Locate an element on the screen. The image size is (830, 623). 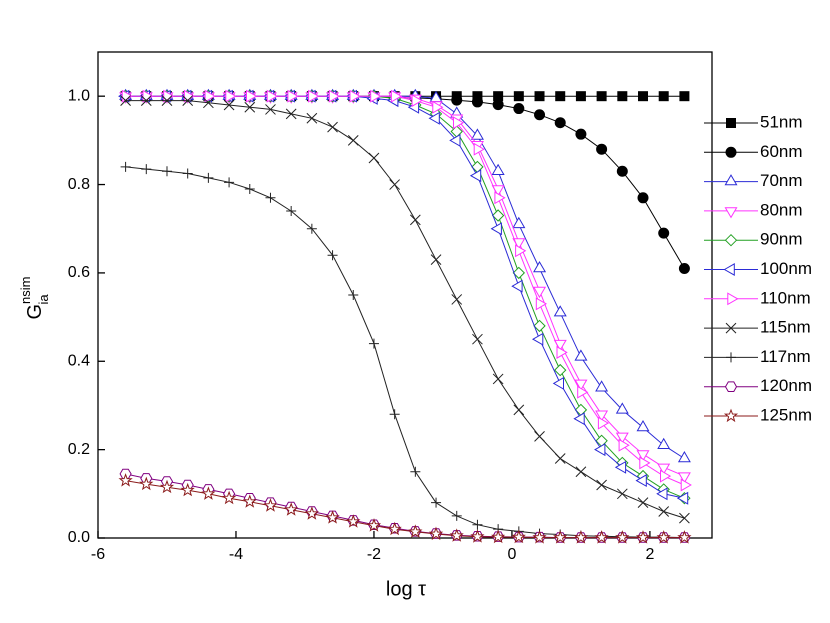
legend-label: 80nm is located at coordinates (781, 209).